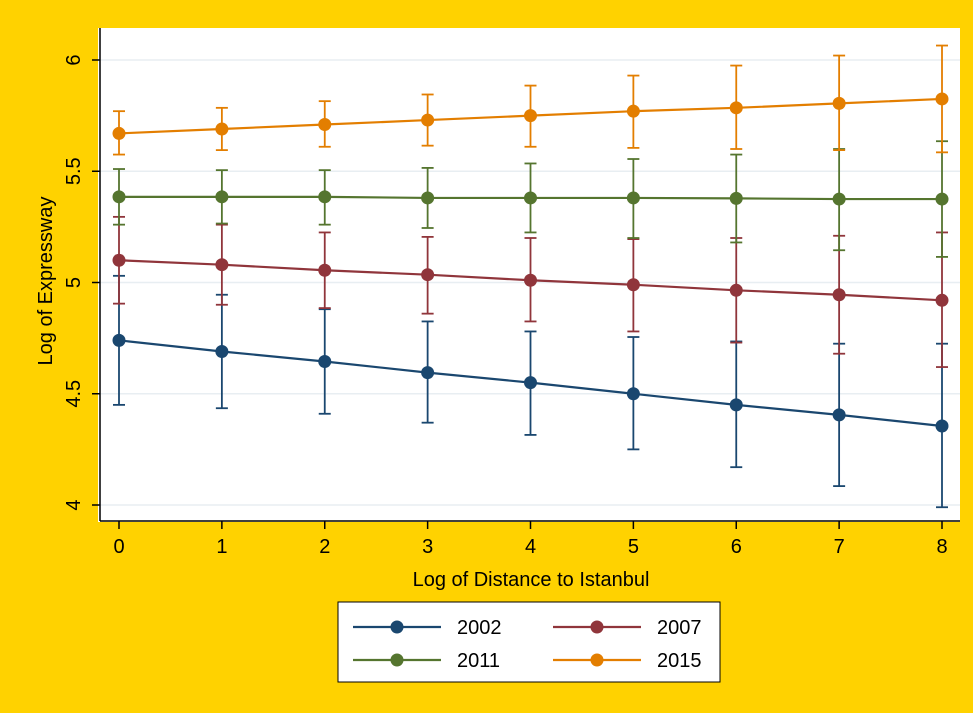 This screenshot has height=713, width=973. What do you see at coordinates (118, 547) in the screenshot?
I see `x-tick-label: 0` at bounding box center [118, 547].